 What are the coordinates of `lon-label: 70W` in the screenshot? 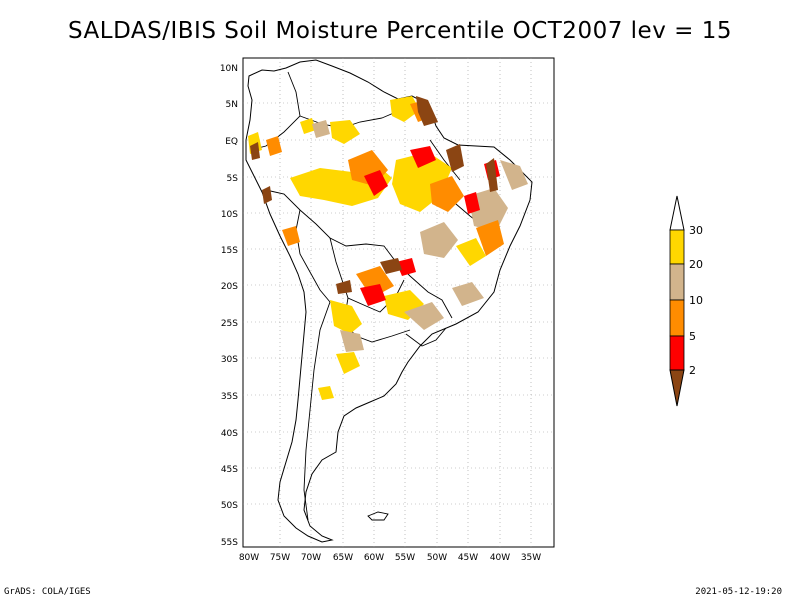 It's located at (311, 558).